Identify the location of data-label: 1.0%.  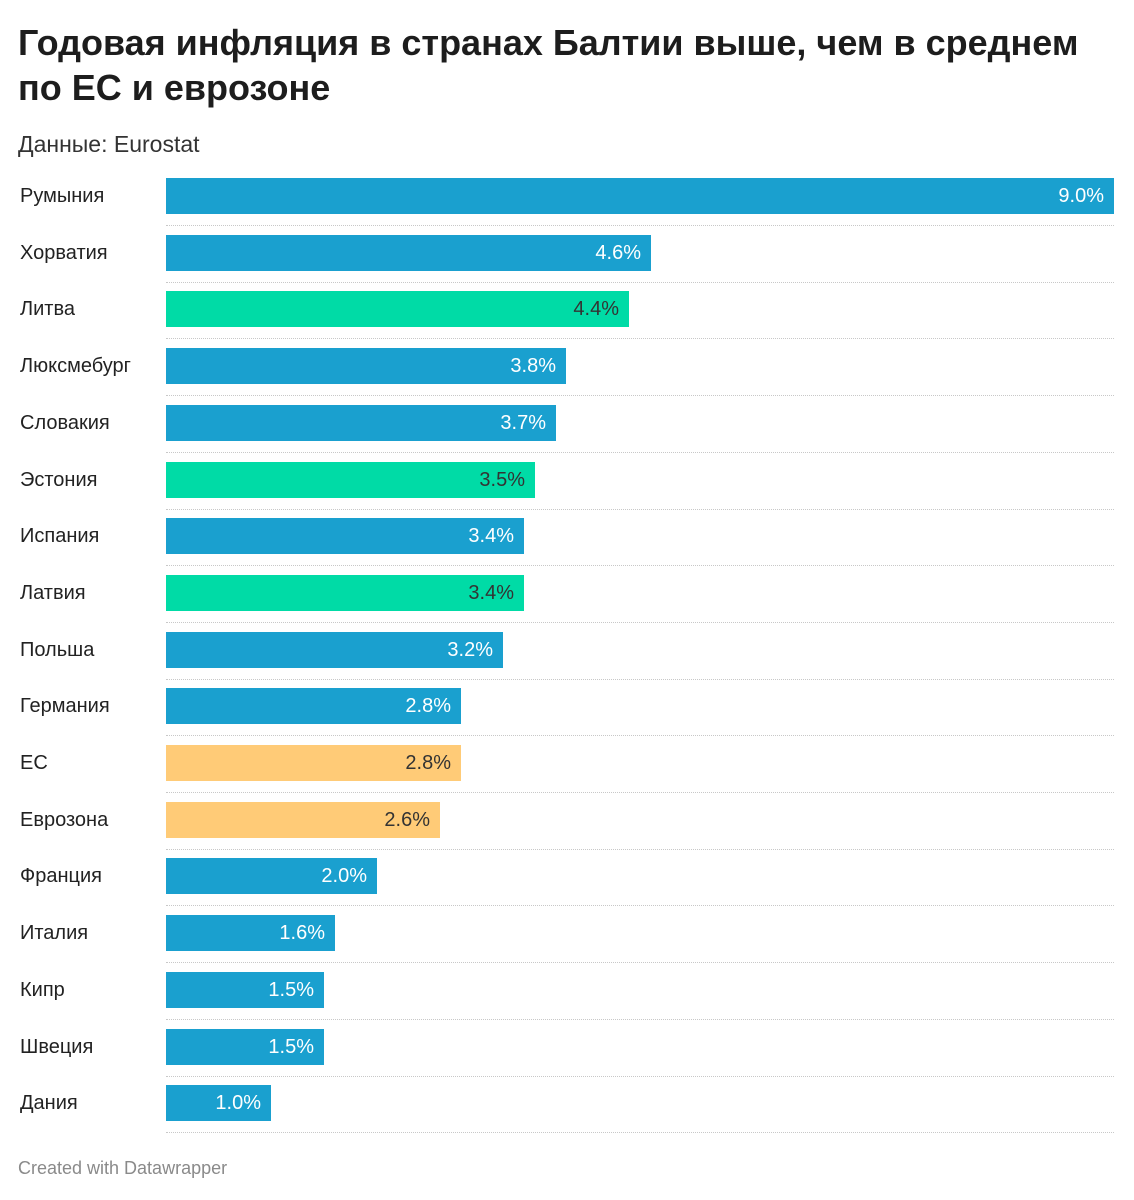
(238, 1103).